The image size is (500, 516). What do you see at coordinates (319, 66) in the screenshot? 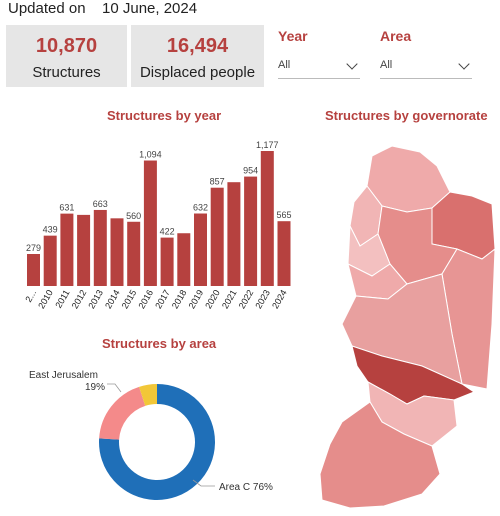
I see `year-dropdown: All` at bounding box center [319, 66].